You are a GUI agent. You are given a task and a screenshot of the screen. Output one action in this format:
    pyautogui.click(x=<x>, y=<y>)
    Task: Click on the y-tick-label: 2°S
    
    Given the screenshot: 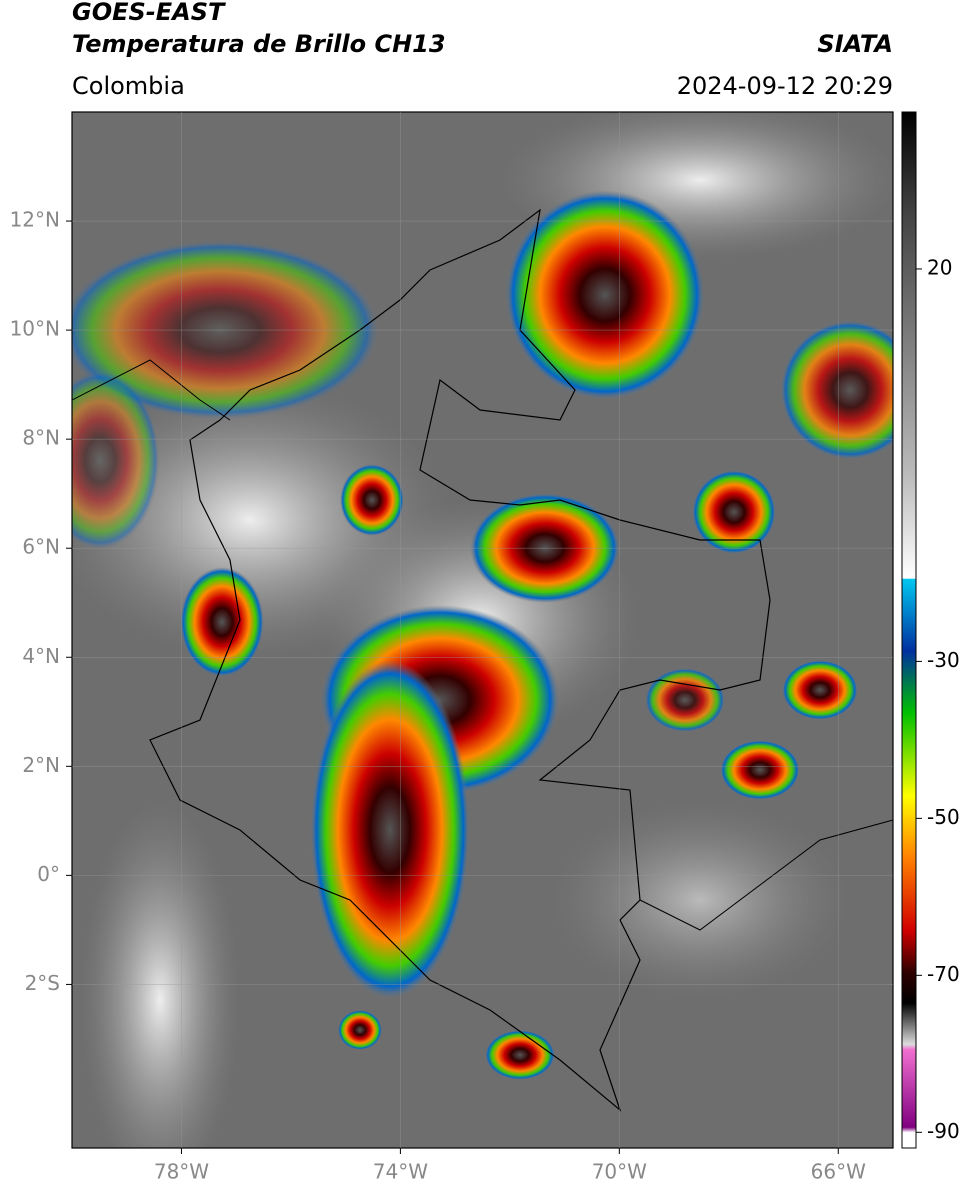 What is the action you would take?
    pyautogui.click(x=42, y=983)
    